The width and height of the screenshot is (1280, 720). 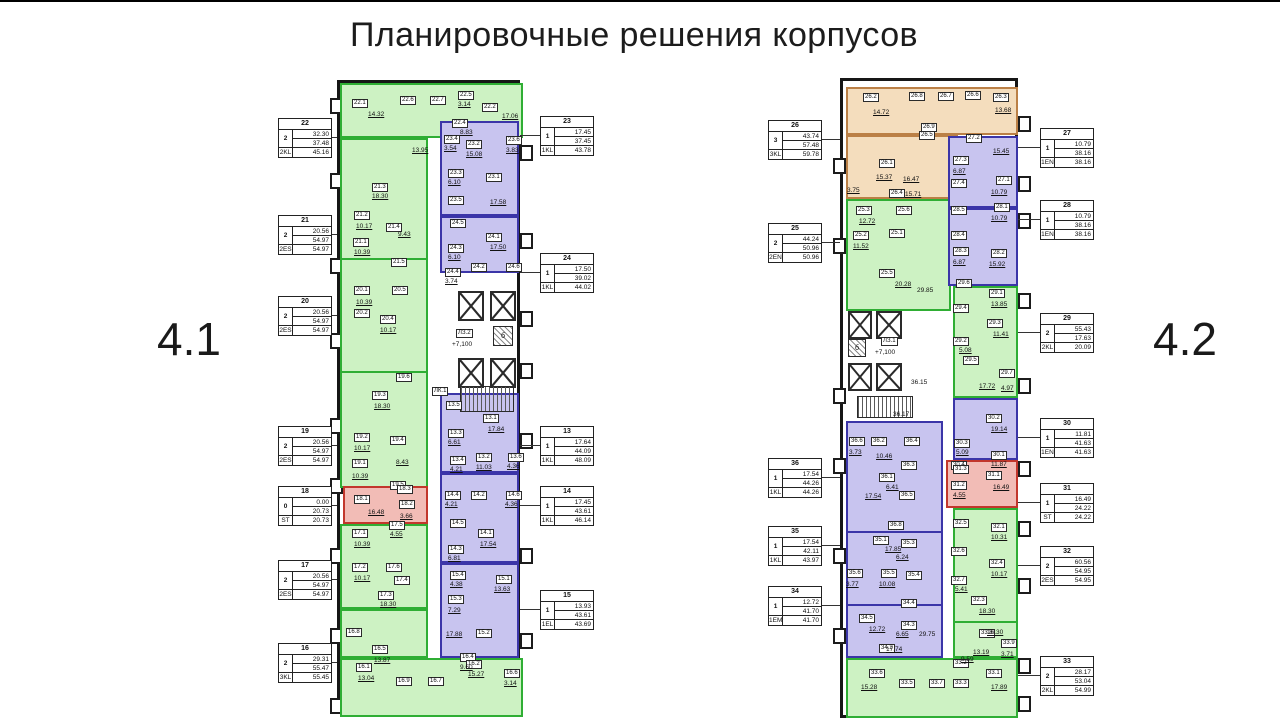 What do you see at coordinates (987, 633) in the screenshot?
I see `room-number-chip: 33.8` at bounding box center [987, 633].